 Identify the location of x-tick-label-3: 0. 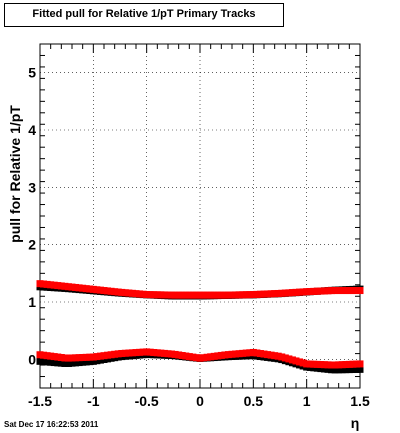
(200, 401).